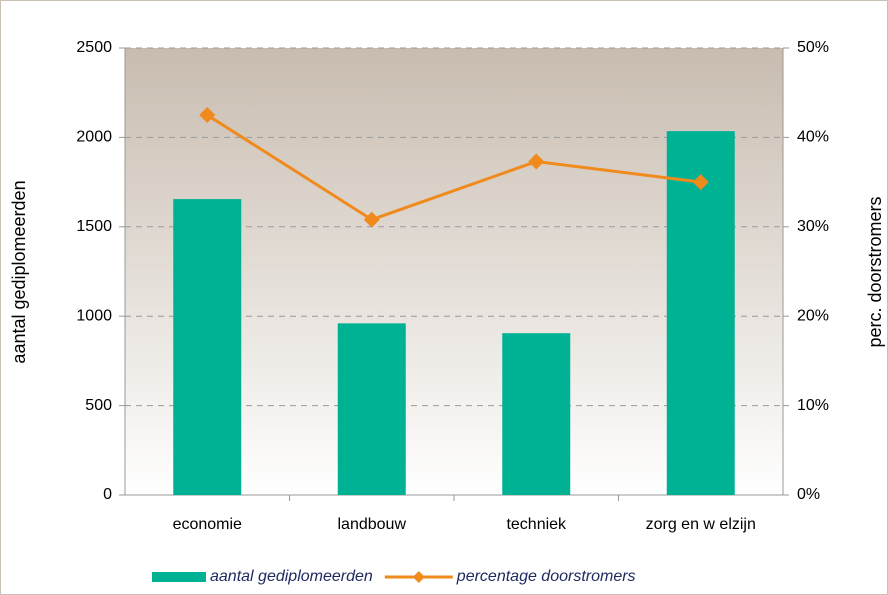  What do you see at coordinates (207, 524) in the screenshot?
I see `x-tick-label: economie` at bounding box center [207, 524].